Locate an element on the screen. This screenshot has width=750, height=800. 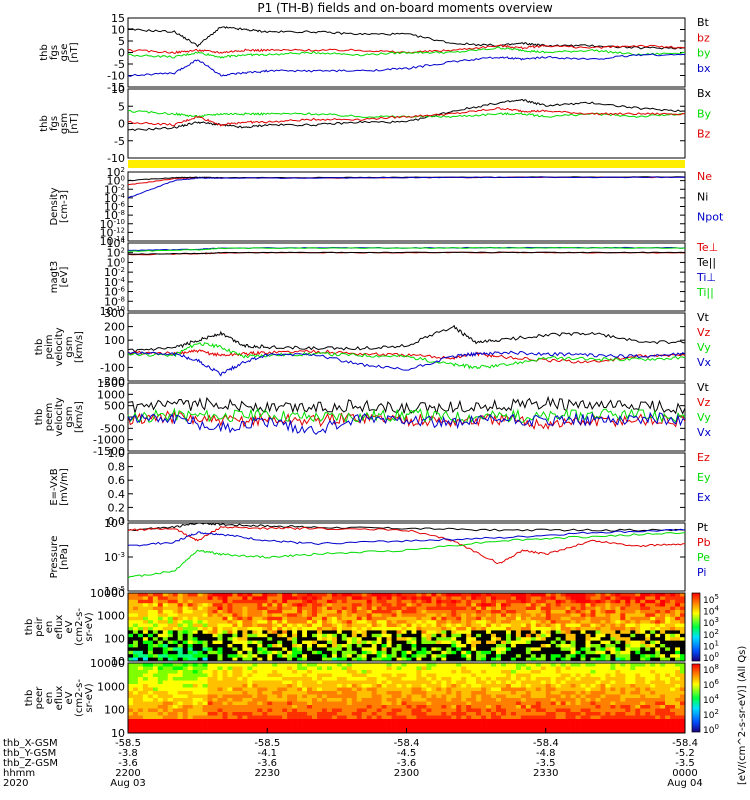
time-tick-label: -3.6 is located at coordinates (267, 763).